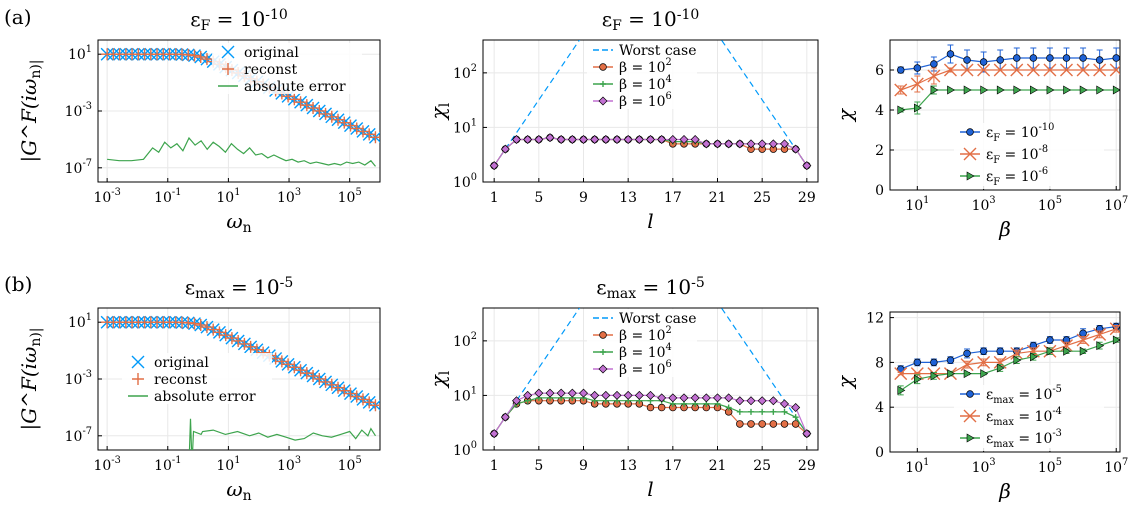  I want to click on text-run: l, so click(650, 489).